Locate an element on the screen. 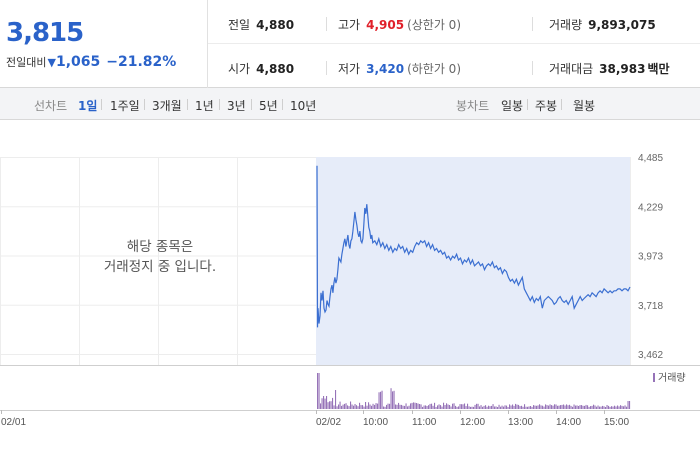 This screenshot has width=700, height=450. tab-10y: 10년 is located at coordinates (303, 106).